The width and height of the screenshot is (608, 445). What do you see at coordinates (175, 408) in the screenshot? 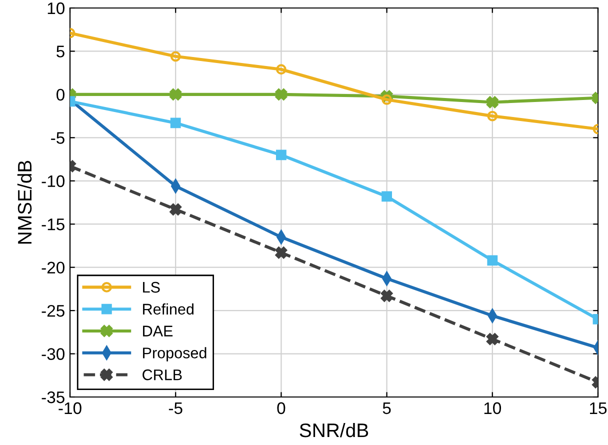
I see `x-tick-label: -5` at bounding box center [175, 408].